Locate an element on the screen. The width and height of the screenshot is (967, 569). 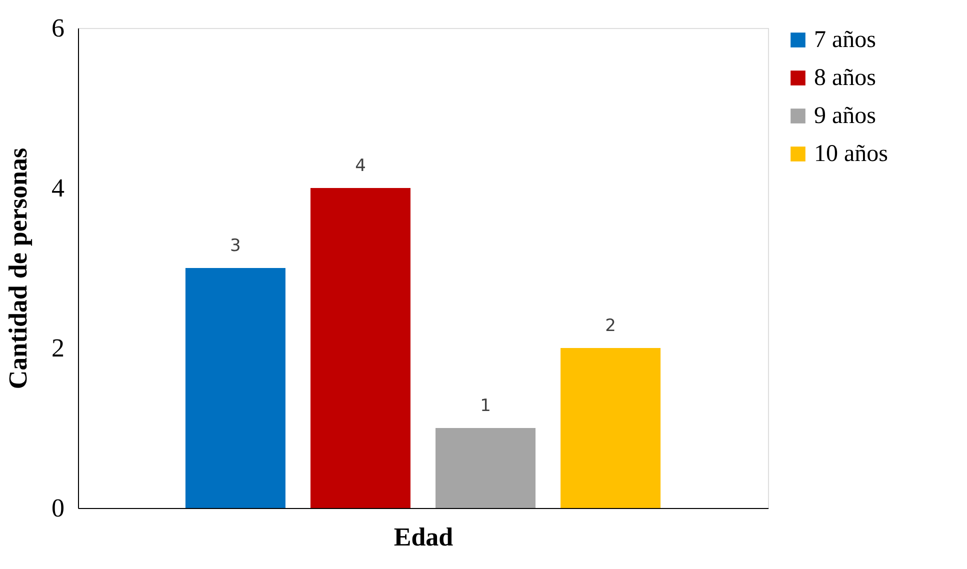
data-label: 1 is located at coordinates (485, 406).